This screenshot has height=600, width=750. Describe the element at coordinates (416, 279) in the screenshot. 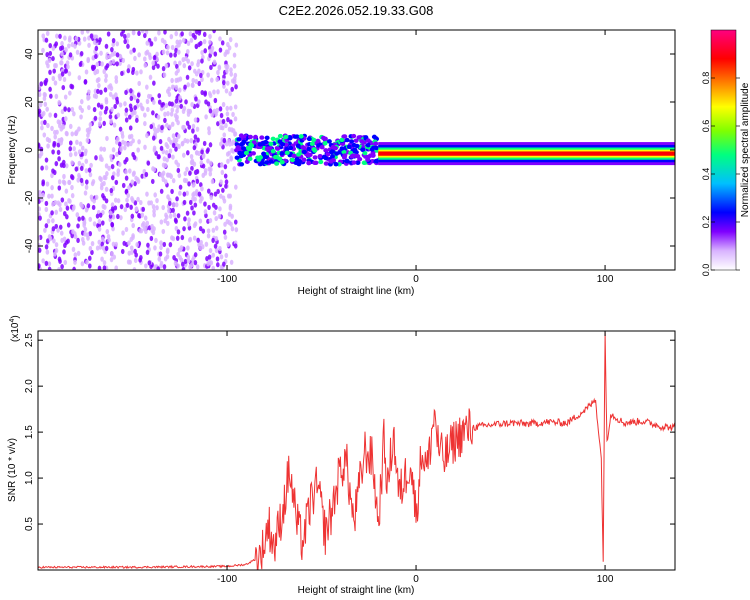

I see `x-tick-label: 0` at that location.